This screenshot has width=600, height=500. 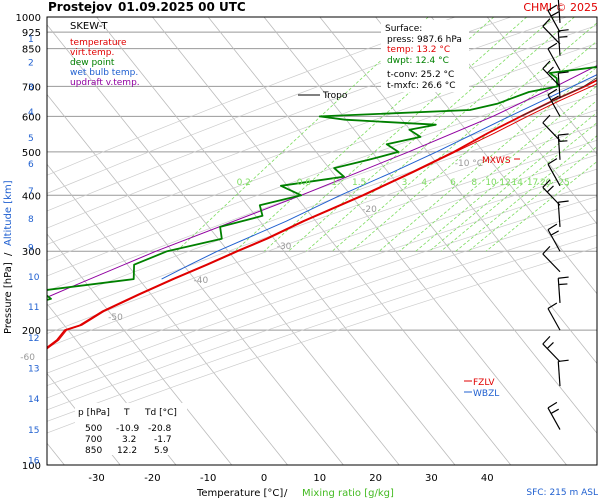 I want to click on altitude-tick-label: 5, so click(x=31, y=139).